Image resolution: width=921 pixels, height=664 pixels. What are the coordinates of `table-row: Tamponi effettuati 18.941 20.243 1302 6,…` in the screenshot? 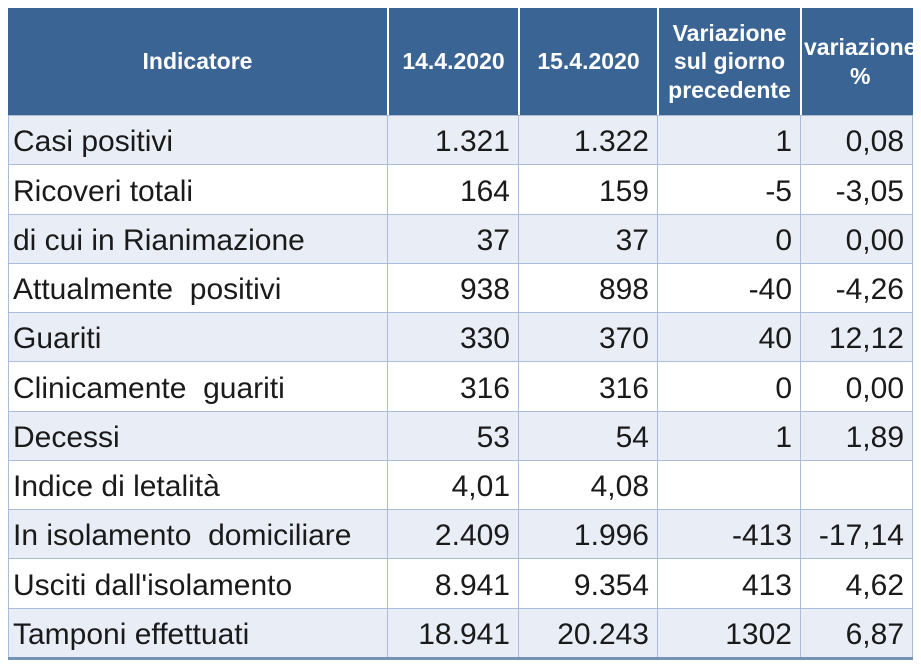 It's located at (460, 632).